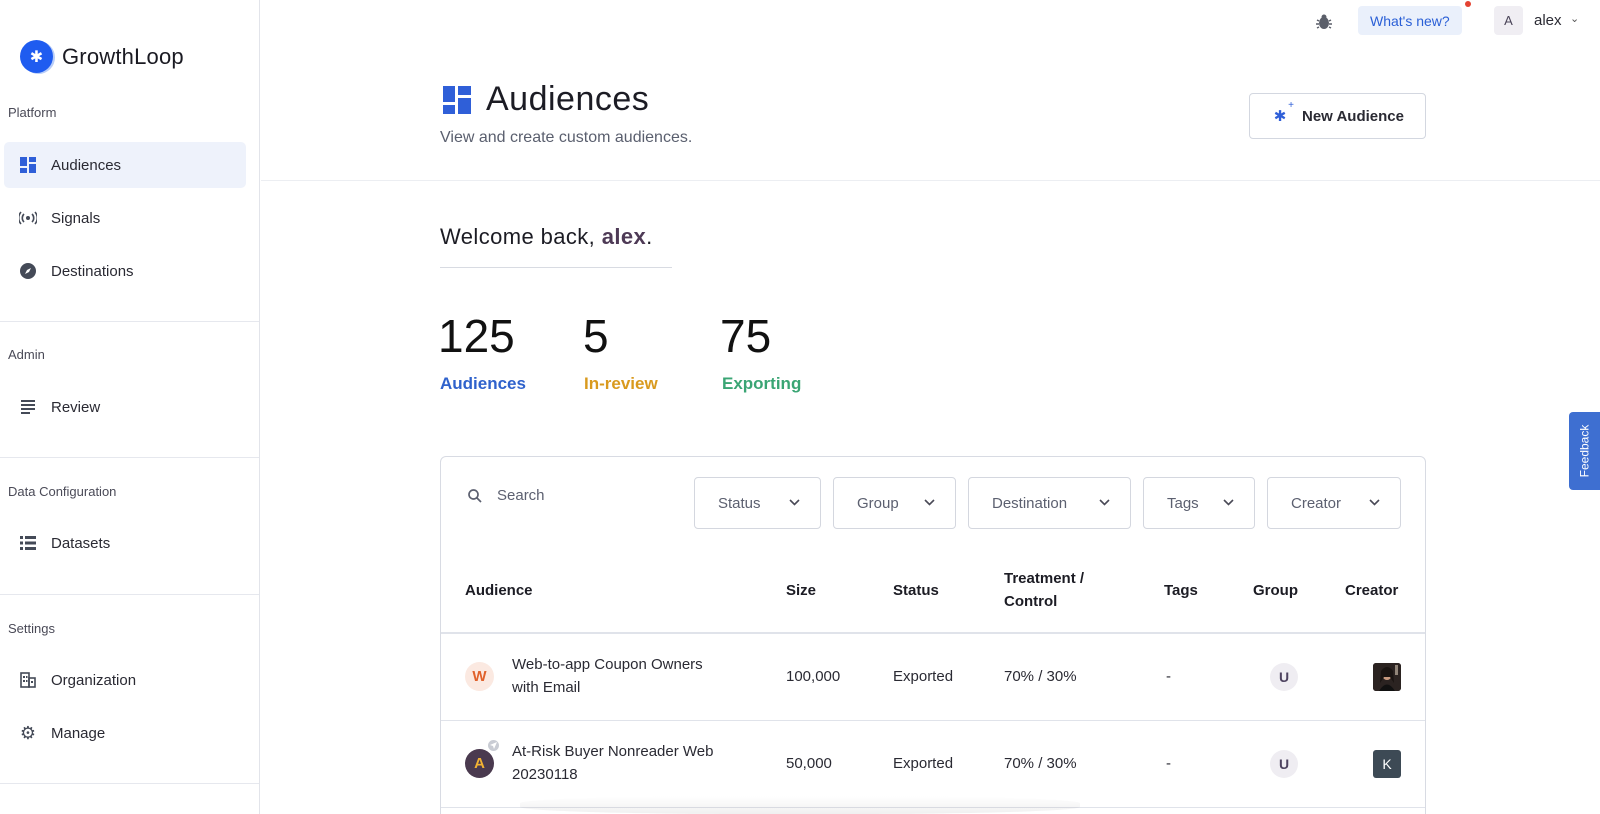  I want to click on welcome-prefix: Welcome back,, so click(518, 236).